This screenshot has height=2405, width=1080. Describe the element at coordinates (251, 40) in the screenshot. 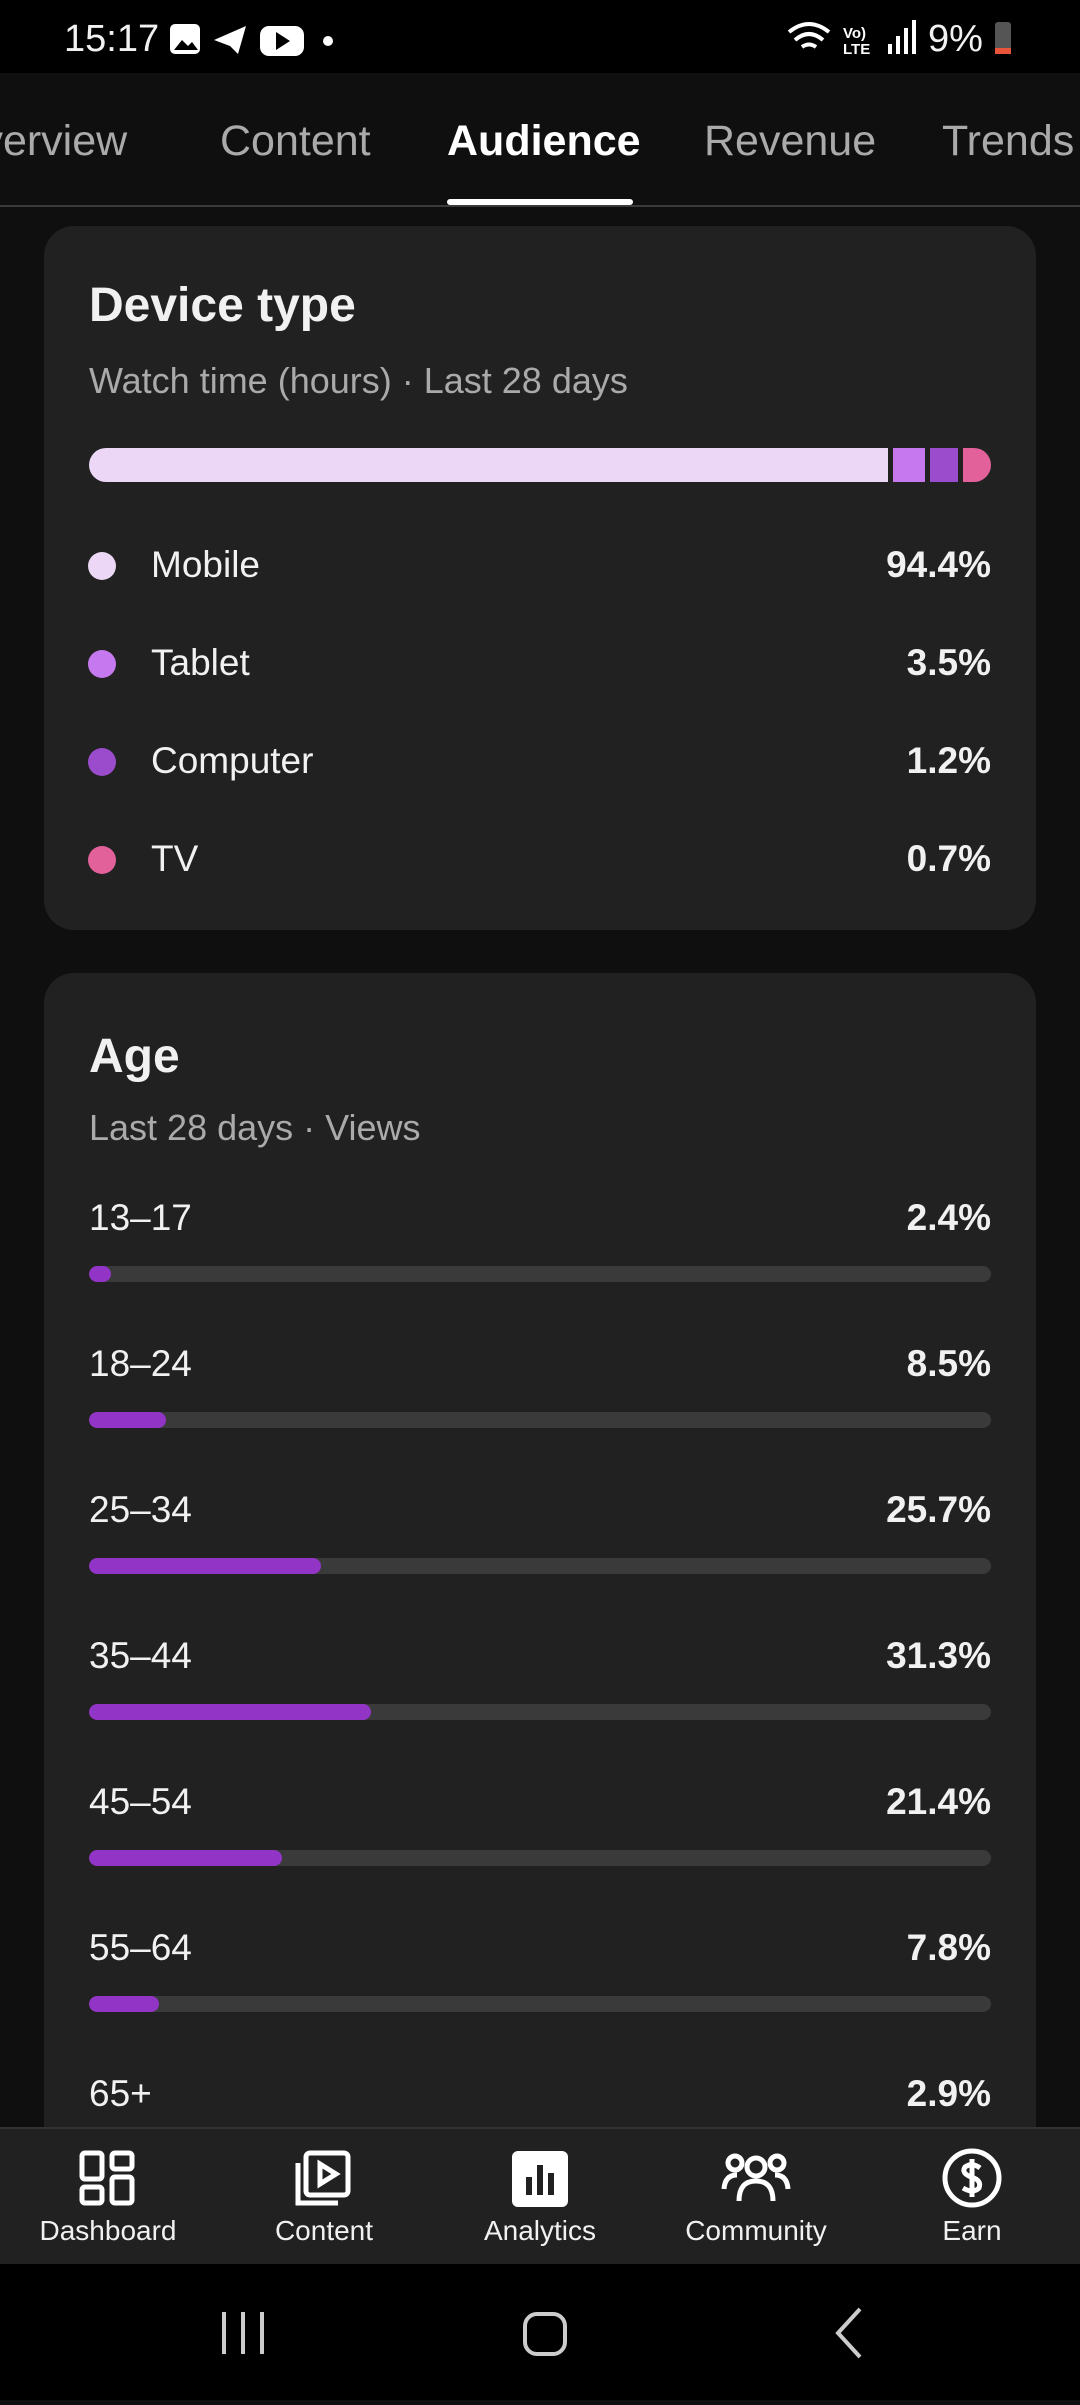

I see `notification-icons` at that location.